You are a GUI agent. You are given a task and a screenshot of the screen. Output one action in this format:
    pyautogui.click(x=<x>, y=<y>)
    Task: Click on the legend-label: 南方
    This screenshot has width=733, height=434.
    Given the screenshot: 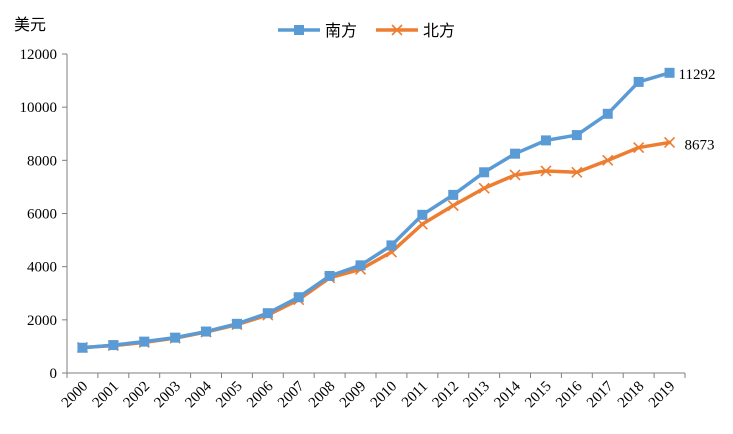 What is the action you would take?
    pyautogui.click(x=341, y=30)
    